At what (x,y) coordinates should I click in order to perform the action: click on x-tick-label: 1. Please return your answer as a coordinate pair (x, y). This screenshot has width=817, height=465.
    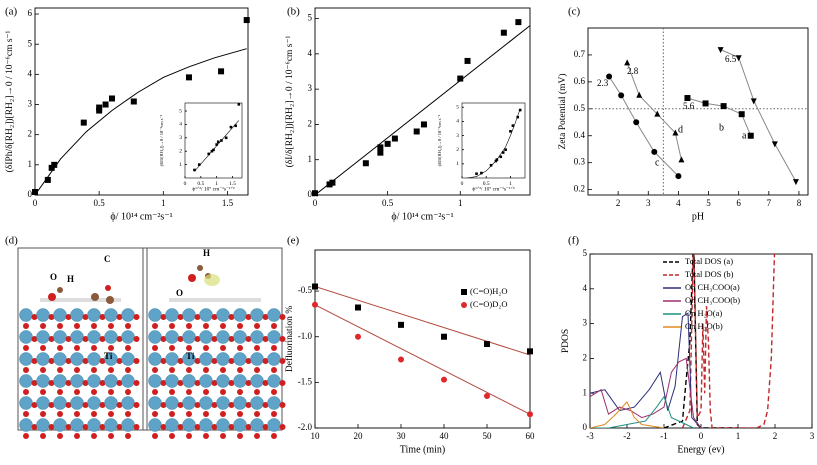
    Looking at the image, I should click on (163, 203).